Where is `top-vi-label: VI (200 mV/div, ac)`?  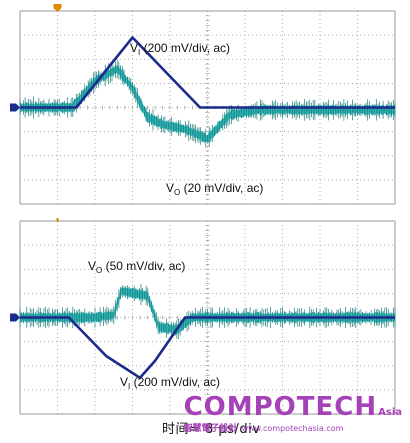
top-vi-label: VI (200 mV/div, ac) is located at coordinates (180, 49).